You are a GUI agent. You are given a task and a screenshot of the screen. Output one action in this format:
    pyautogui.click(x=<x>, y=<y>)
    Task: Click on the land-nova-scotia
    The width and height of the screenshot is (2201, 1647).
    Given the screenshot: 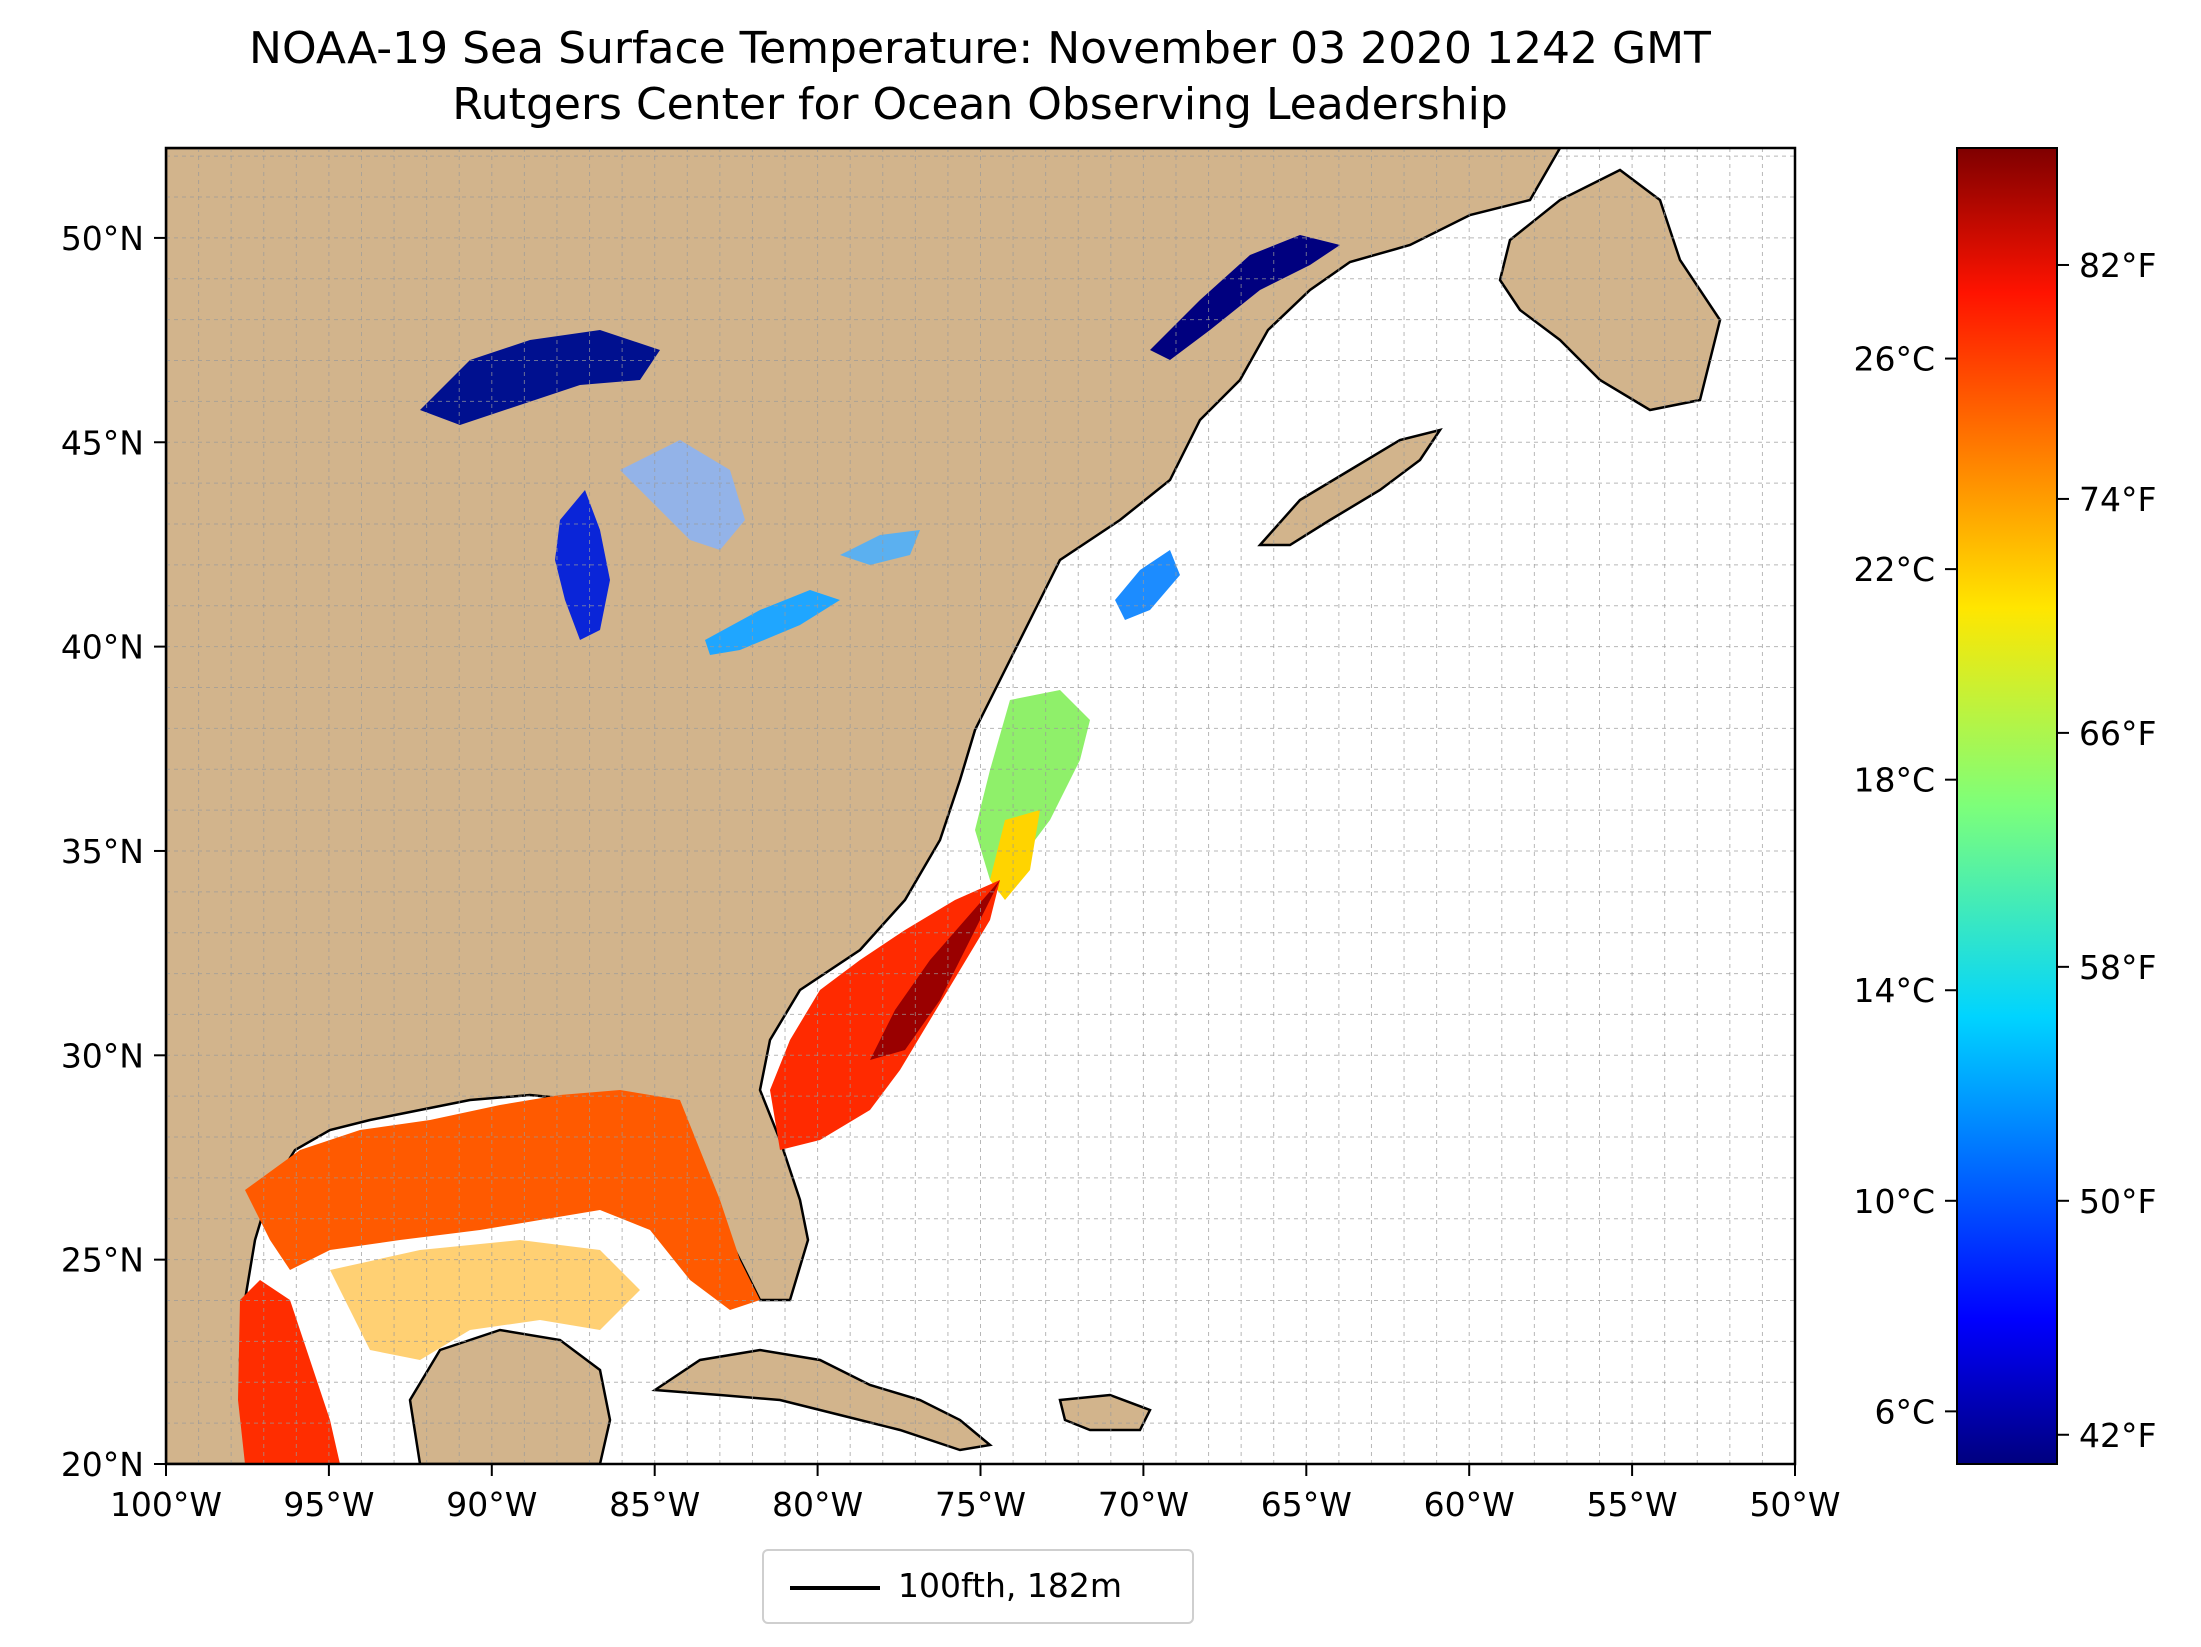 What is the action you would take?
    pyautogui.click(x=1350, y=487)
    